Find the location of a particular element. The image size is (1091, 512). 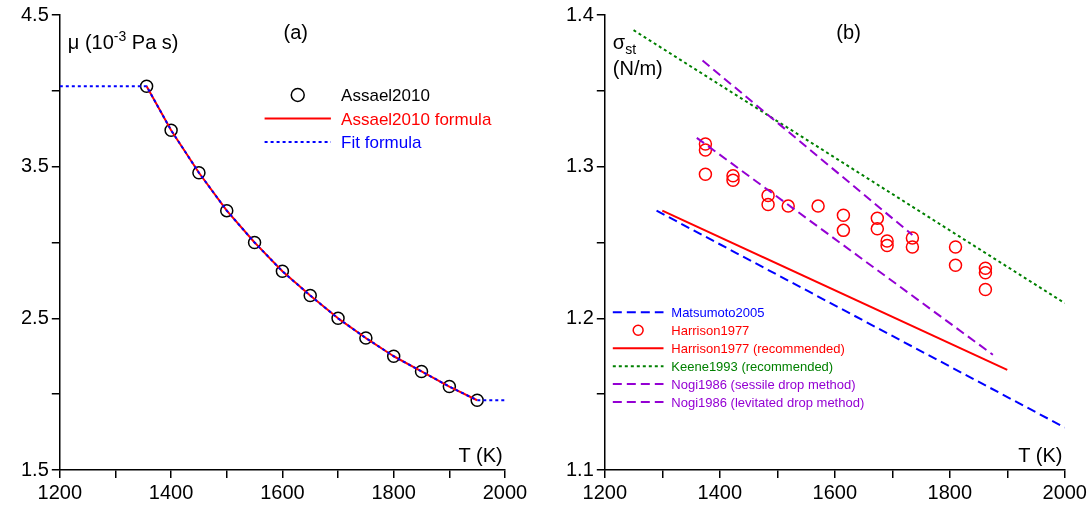

y-tick-label: 1.5 is located at coordinates (34, 468).